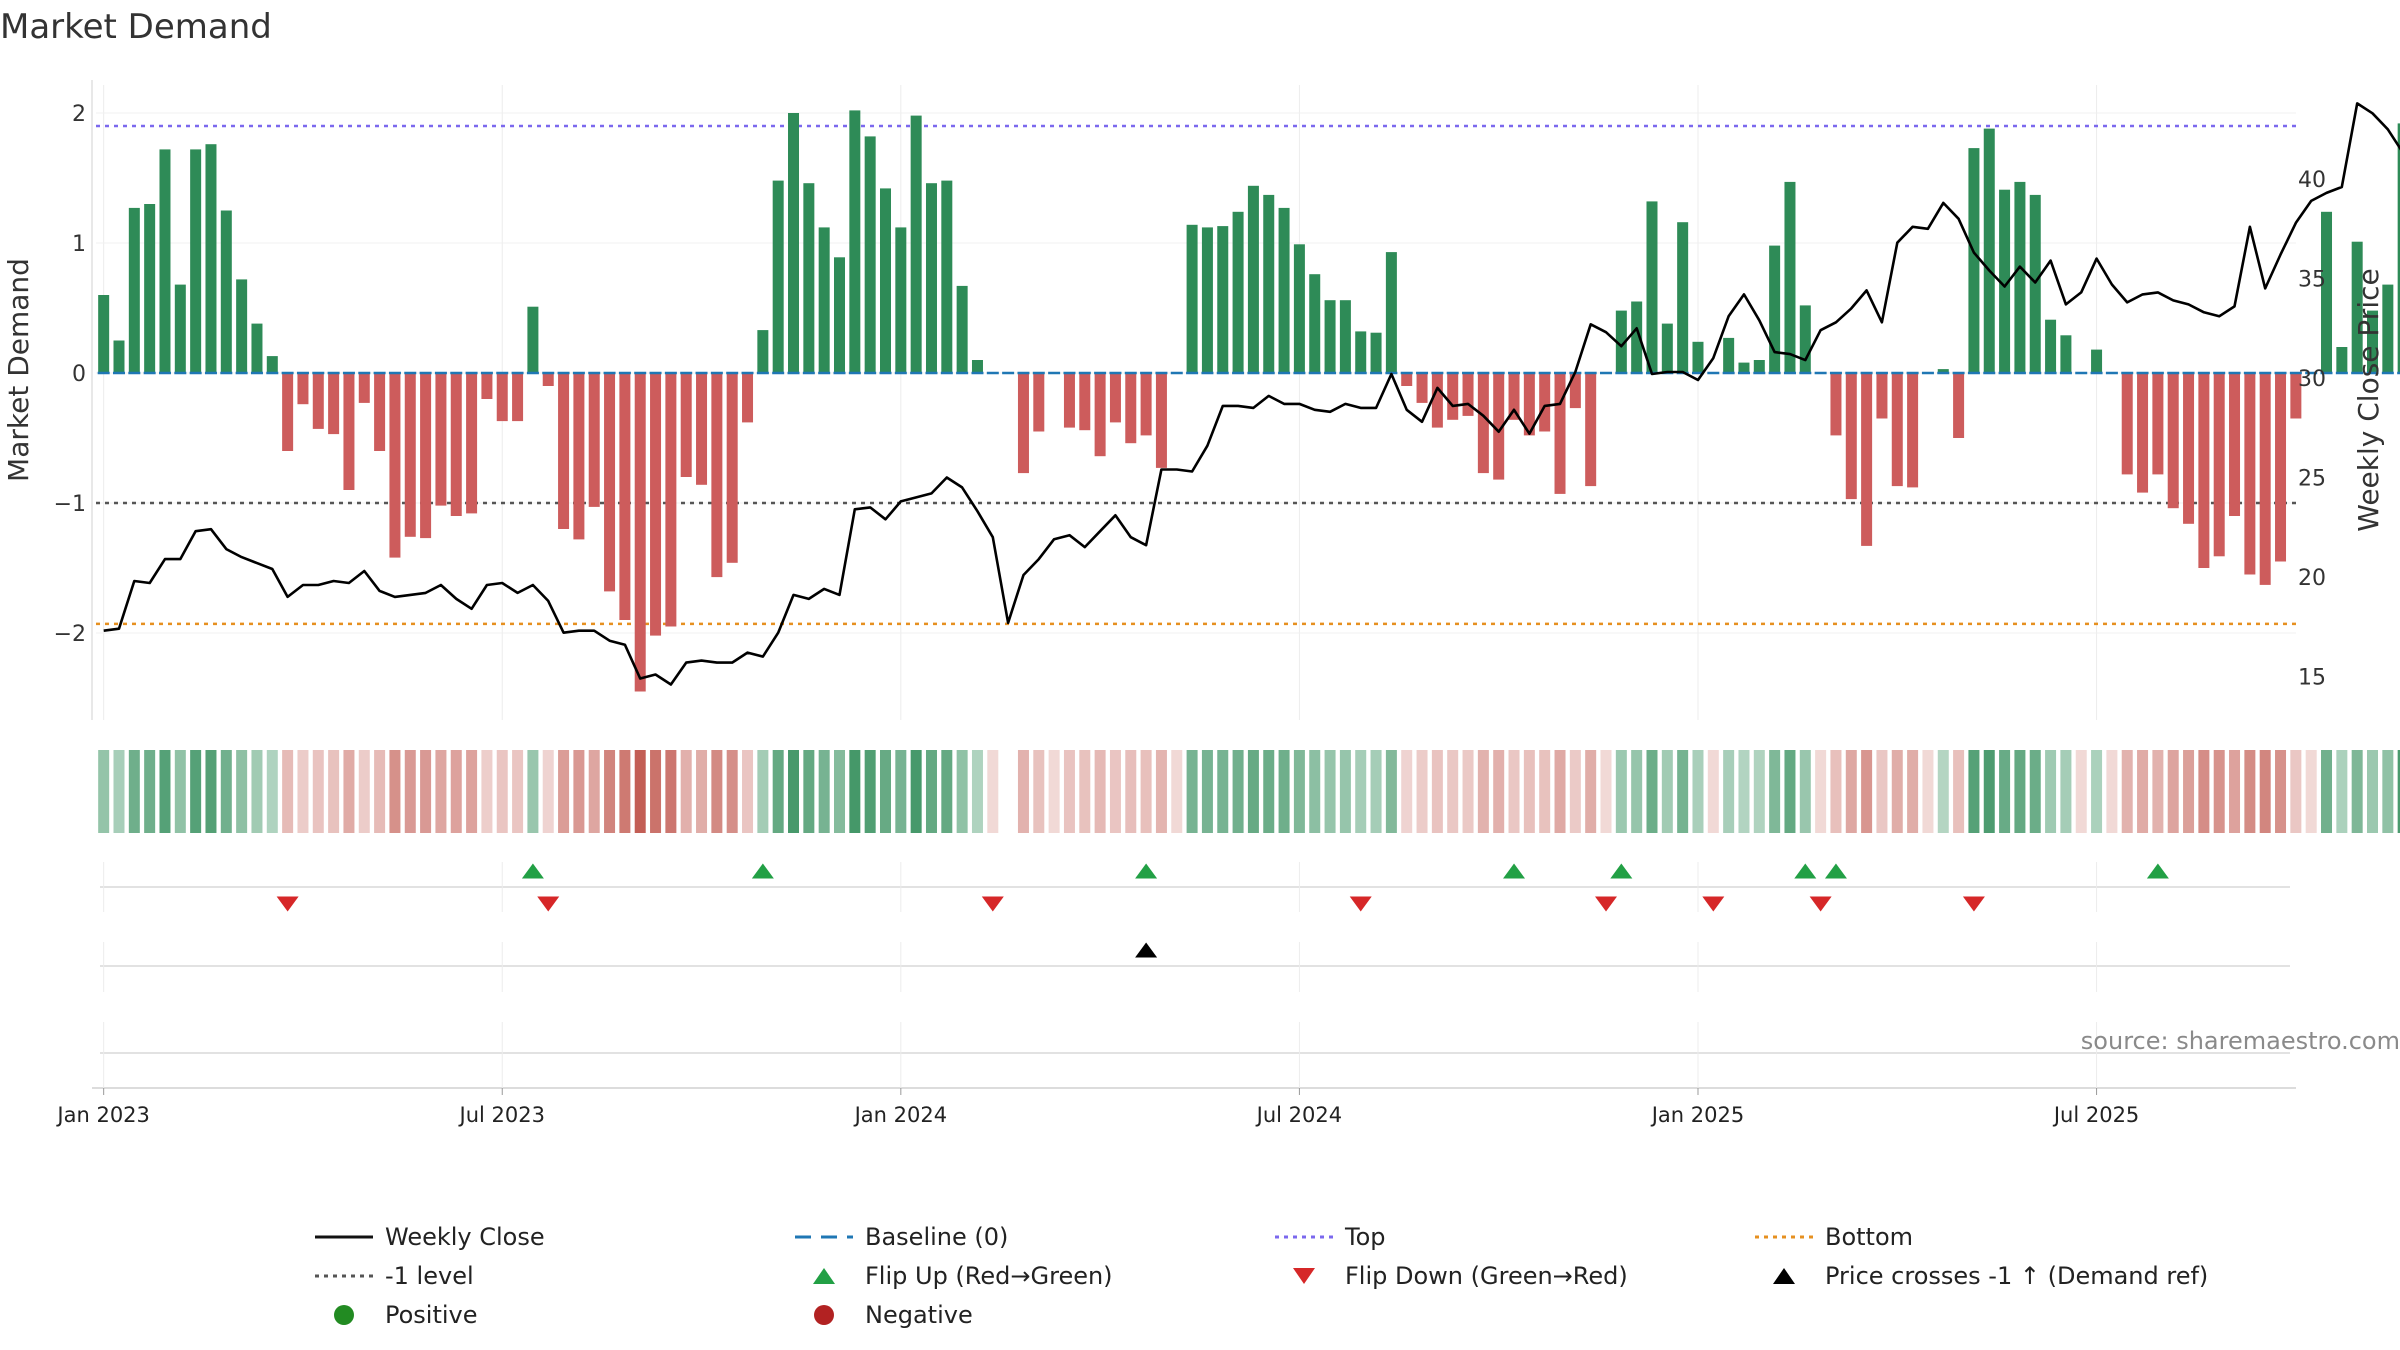 The image size is (2400, 1350). Describe the element at coordinates (18, 370) in the screenshot. I see `y-axis-label: Market Demand` at that location.